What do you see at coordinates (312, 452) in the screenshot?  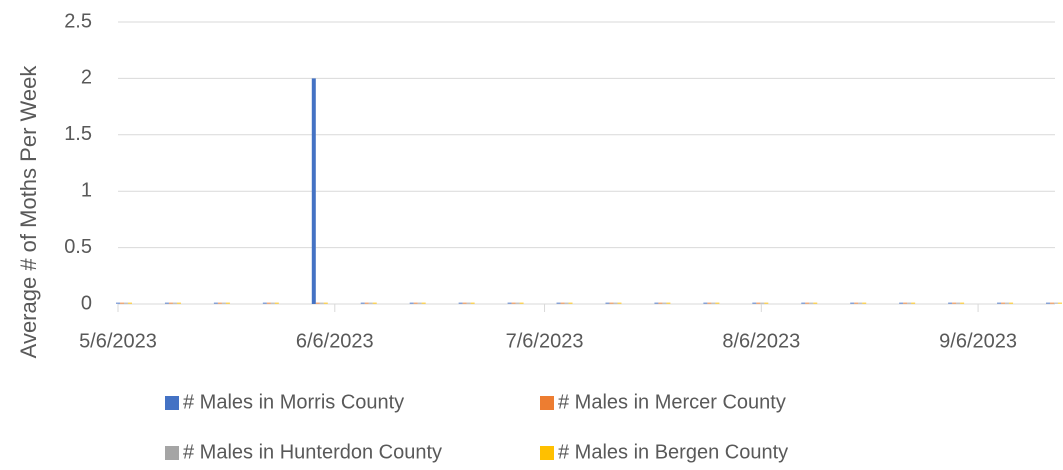 I see `legend-label: # Males in Hunterdon County` at bounding box center [312, 452].